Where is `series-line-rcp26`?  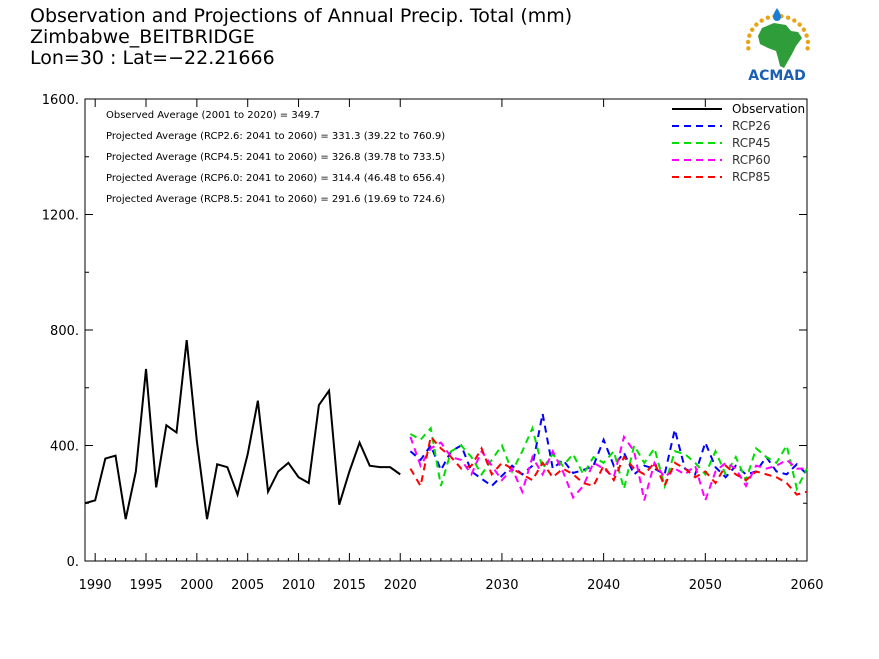 series-line-rcp26 is located at coordinates (608, 450).